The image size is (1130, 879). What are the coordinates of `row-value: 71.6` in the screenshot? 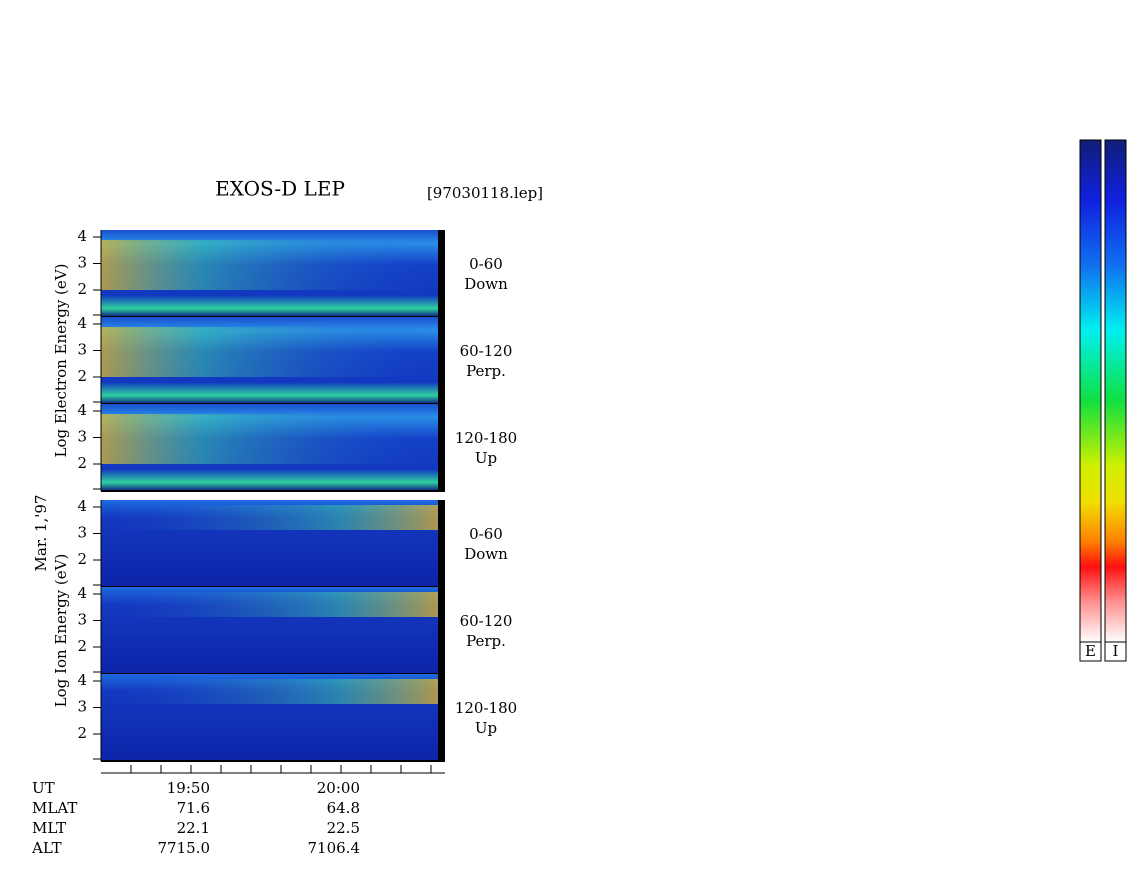 It's located at (193, 808).